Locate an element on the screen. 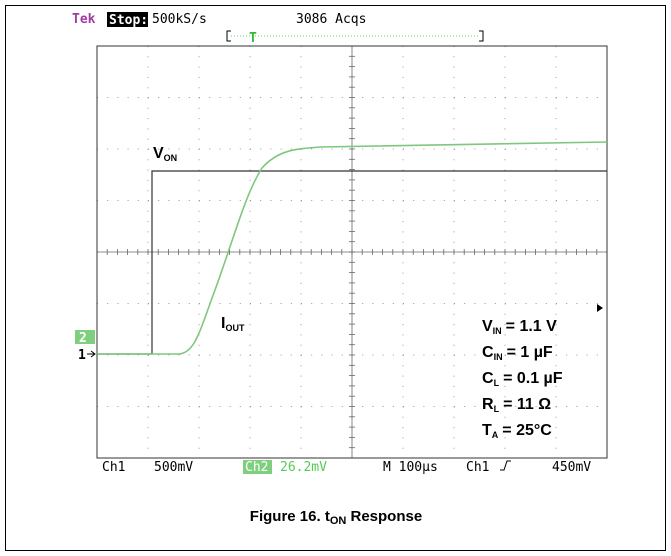  condition: CL = 0.1 µF is located at coordinates (522, 379).